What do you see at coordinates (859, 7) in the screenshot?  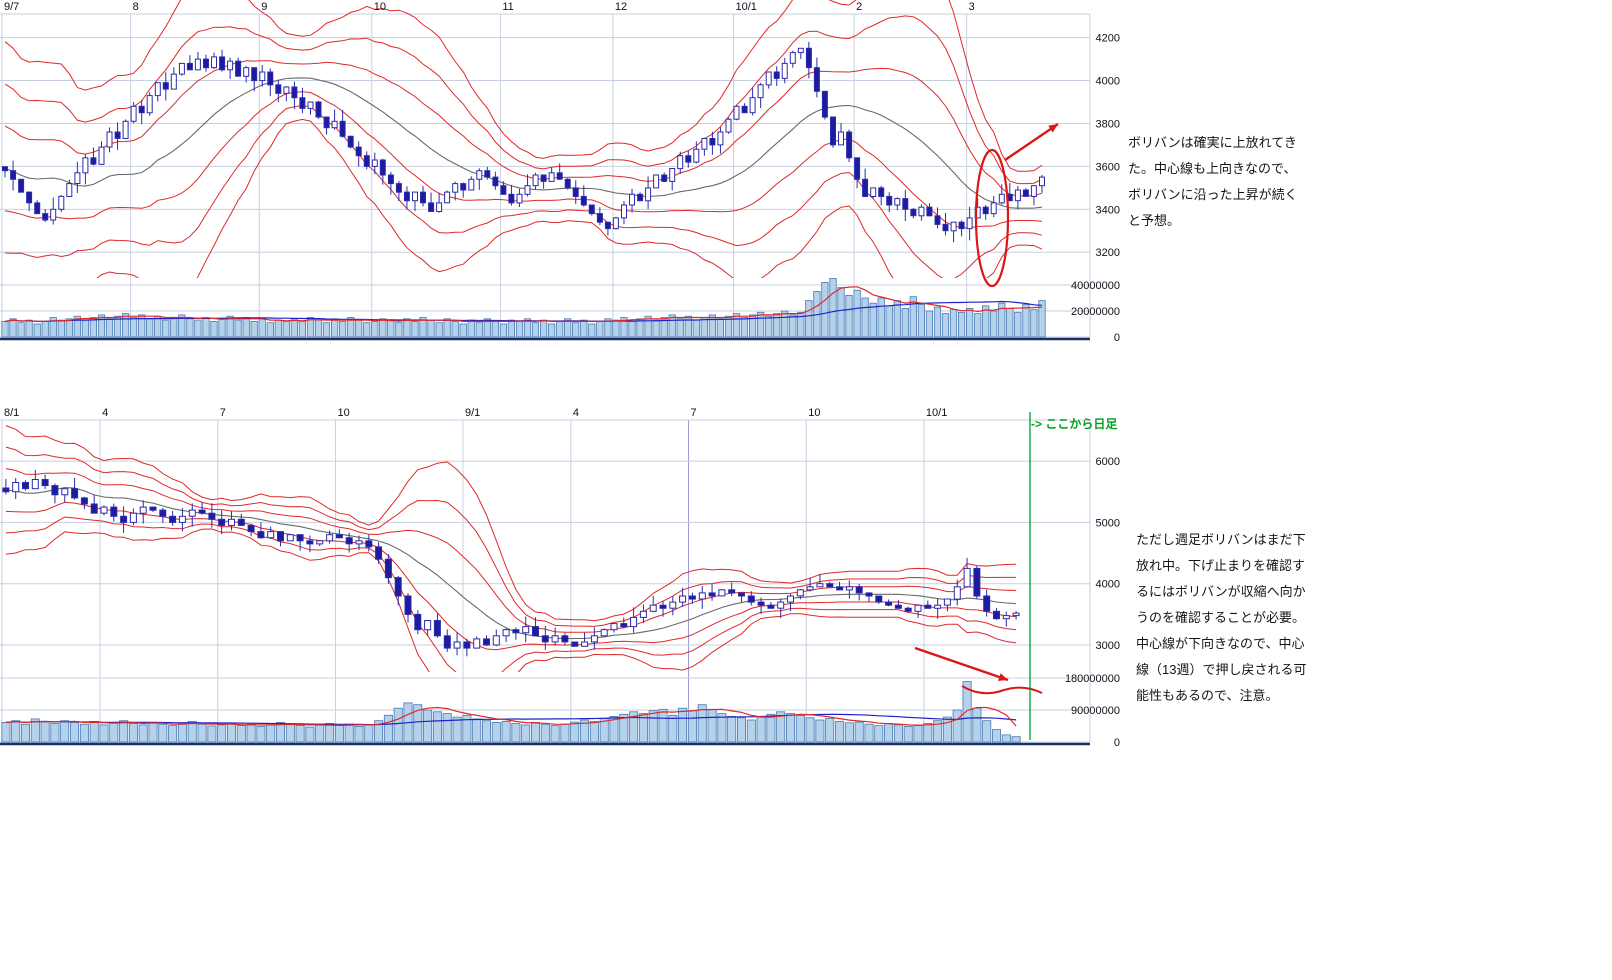 I see `svg-text: 2` at bounding box center [859, 7].